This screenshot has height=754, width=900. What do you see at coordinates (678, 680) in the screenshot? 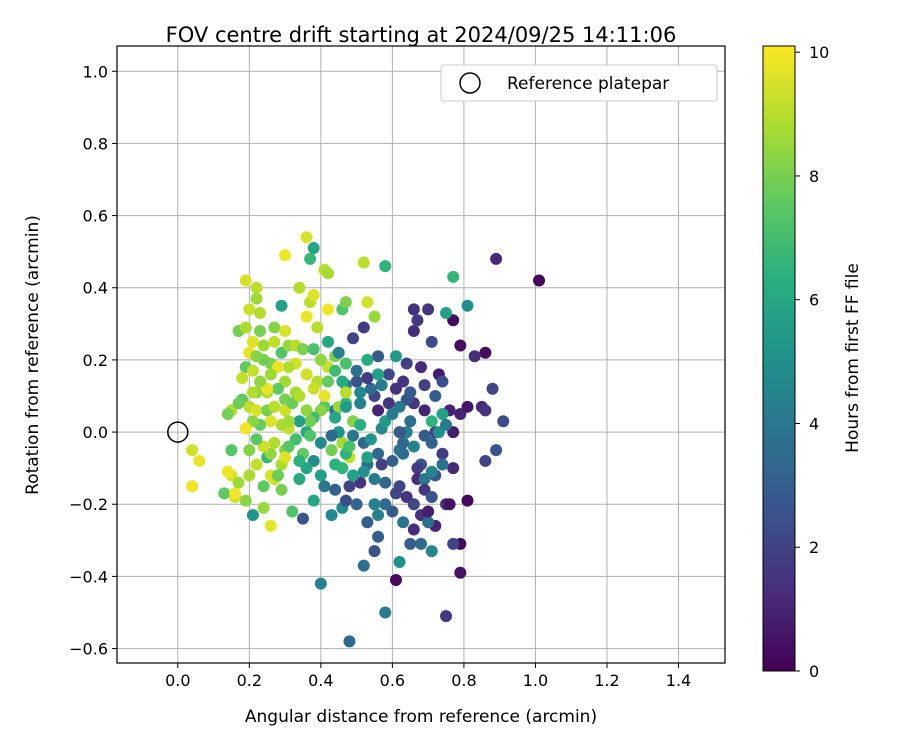
I see `x-tick-label-7: 1.4` at bounding box center [678, 680].